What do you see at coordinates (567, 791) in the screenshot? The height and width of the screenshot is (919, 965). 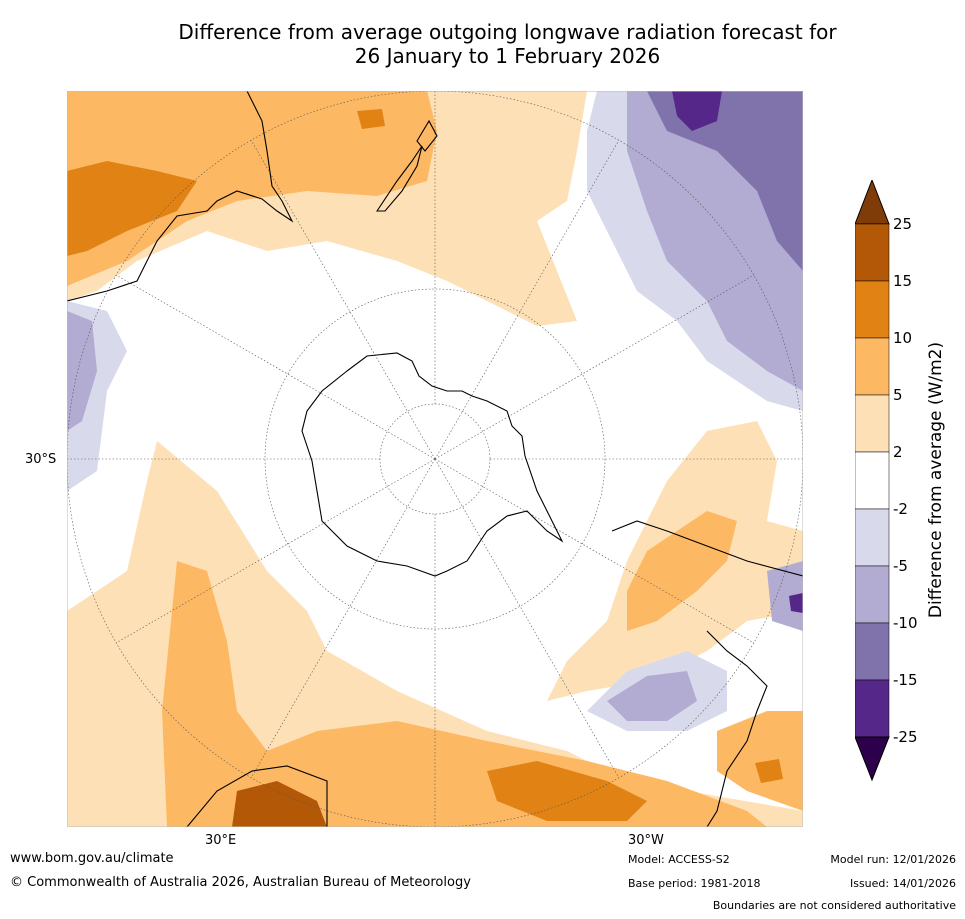 I see `anomaly-region-dark-orange-south` at bounding box center [567, 791].